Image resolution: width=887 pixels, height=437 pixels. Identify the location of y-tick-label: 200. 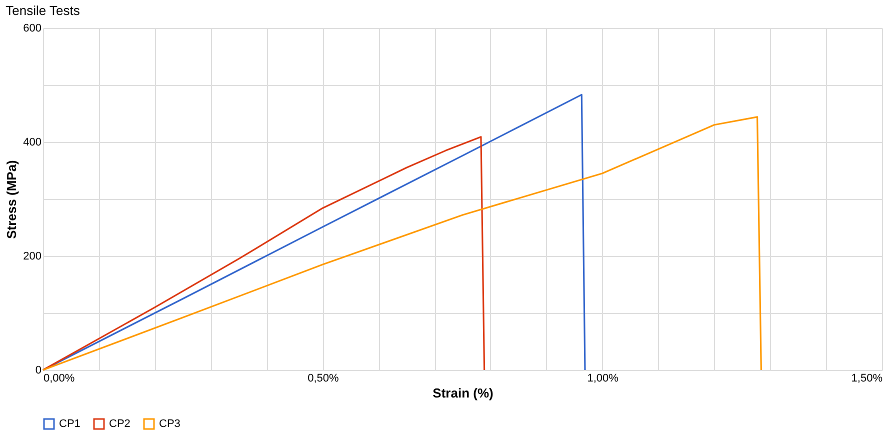
(32, 256).